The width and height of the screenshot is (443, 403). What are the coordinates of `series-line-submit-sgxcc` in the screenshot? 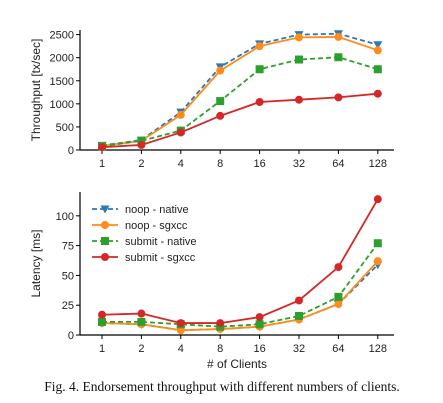 It's located at (239, 120).